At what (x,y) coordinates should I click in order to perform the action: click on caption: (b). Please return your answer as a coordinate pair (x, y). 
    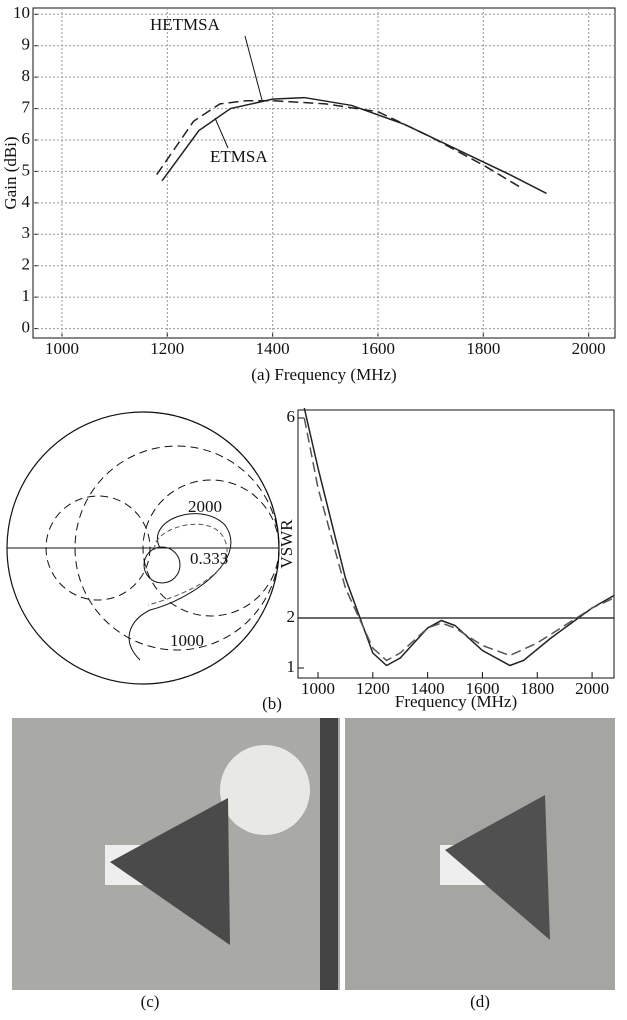
    Looking at the image, I should click on (272, 703).